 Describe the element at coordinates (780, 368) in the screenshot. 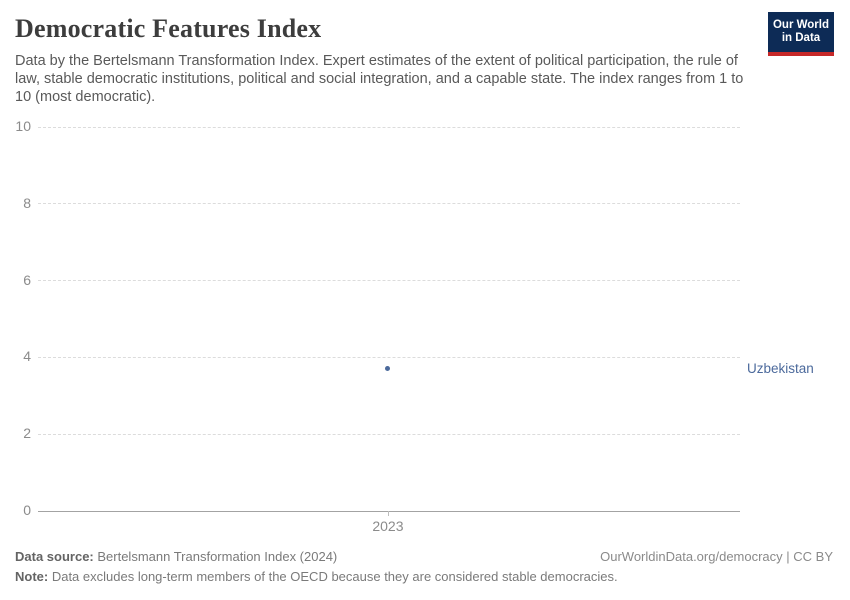

I see `entity-label-uzbekistan: Uzbekistan` at that location.